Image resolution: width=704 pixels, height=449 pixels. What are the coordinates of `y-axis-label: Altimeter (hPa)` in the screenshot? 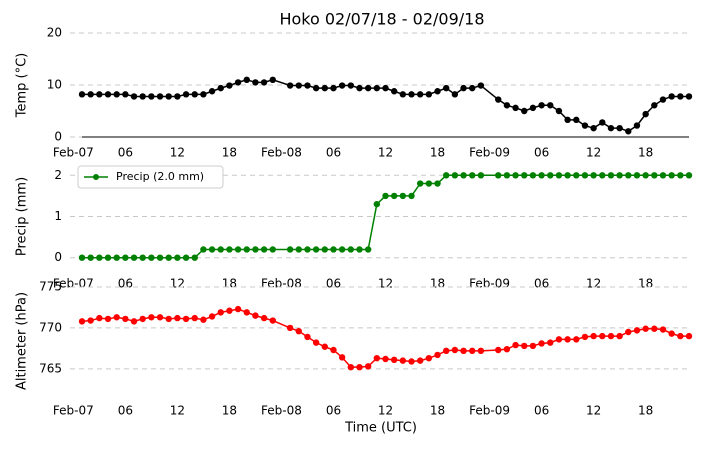 It's located at (22, 341).